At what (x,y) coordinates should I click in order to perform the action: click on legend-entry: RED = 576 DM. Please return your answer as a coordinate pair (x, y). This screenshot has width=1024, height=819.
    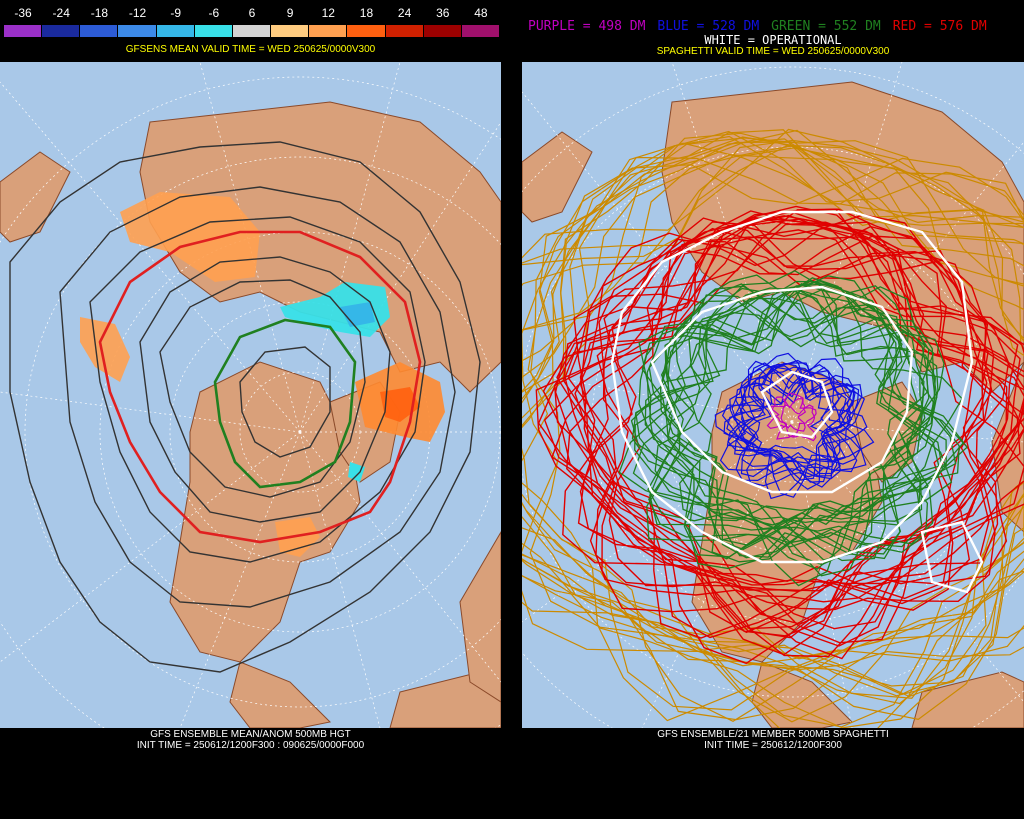
    Looking at the image, I should click on (939, 26).